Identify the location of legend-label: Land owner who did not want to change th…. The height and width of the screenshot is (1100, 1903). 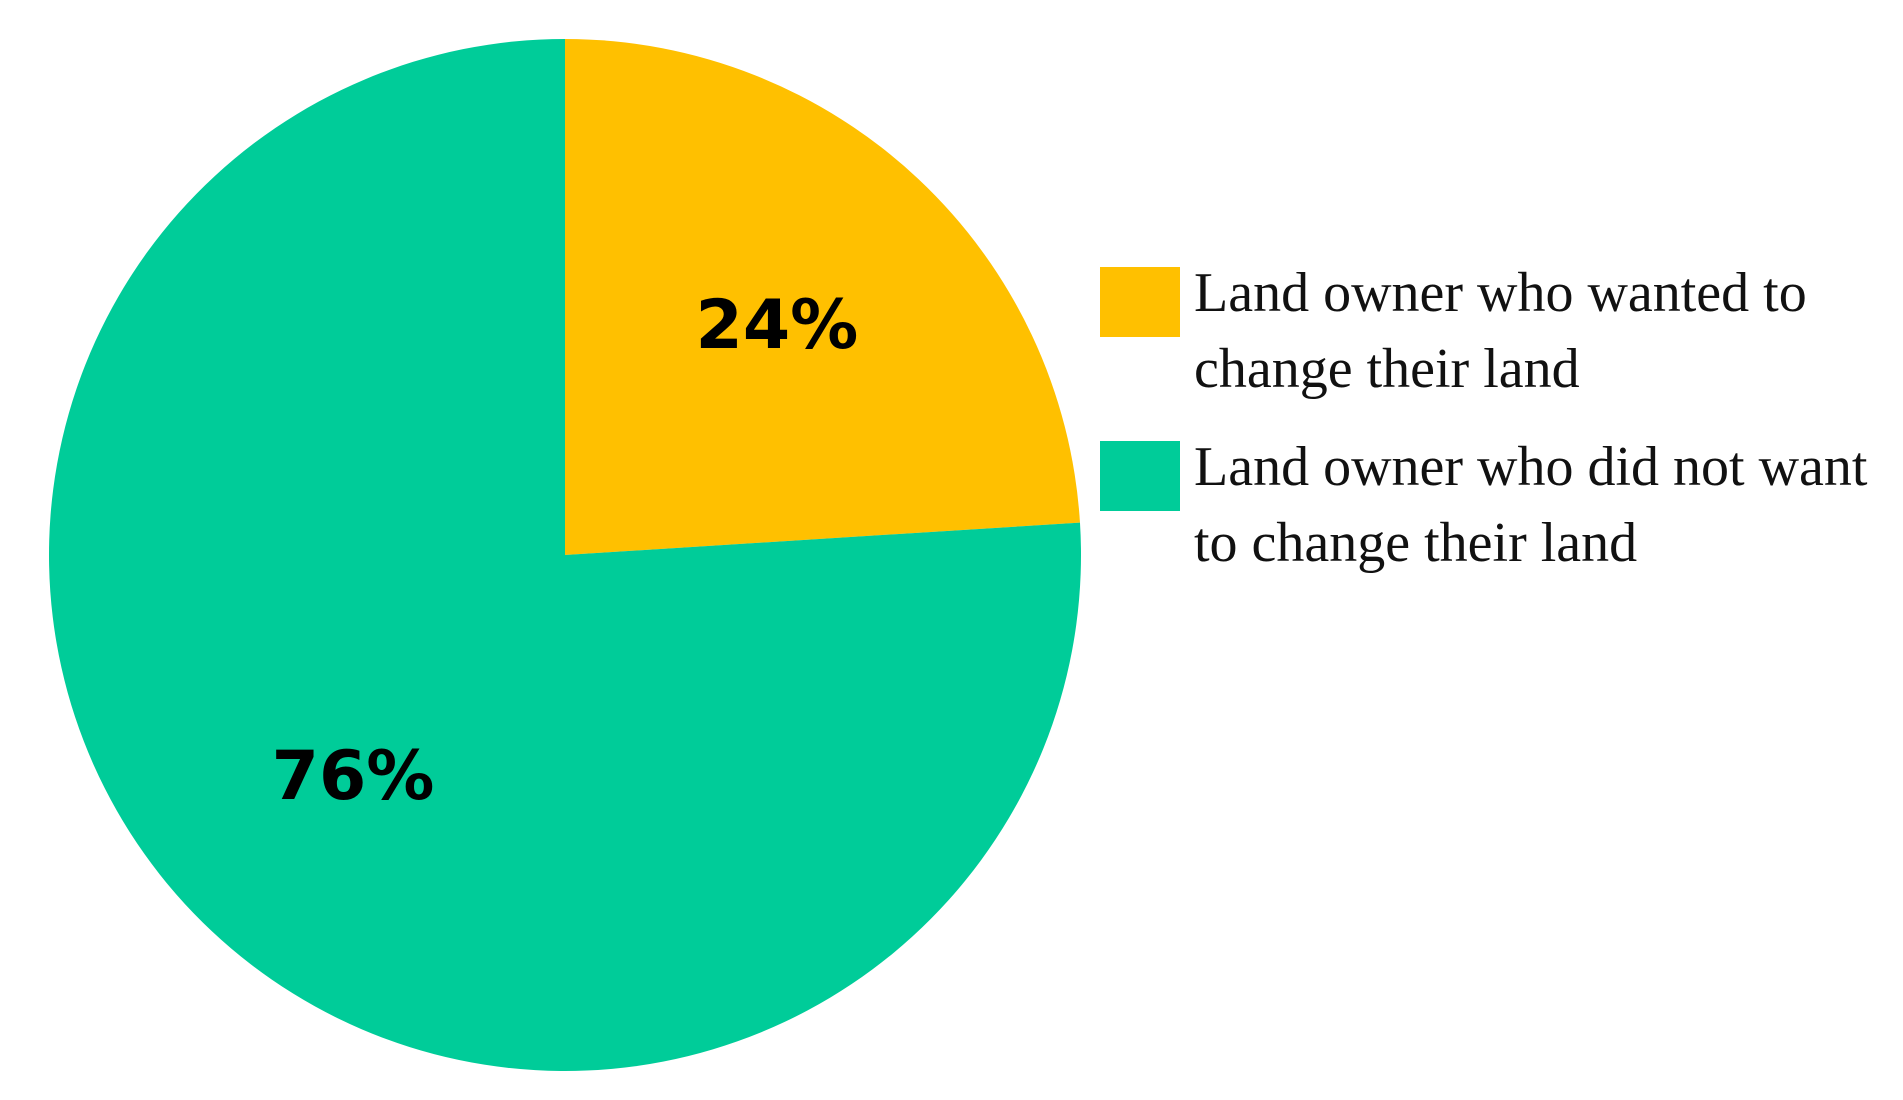
(1531, 505).